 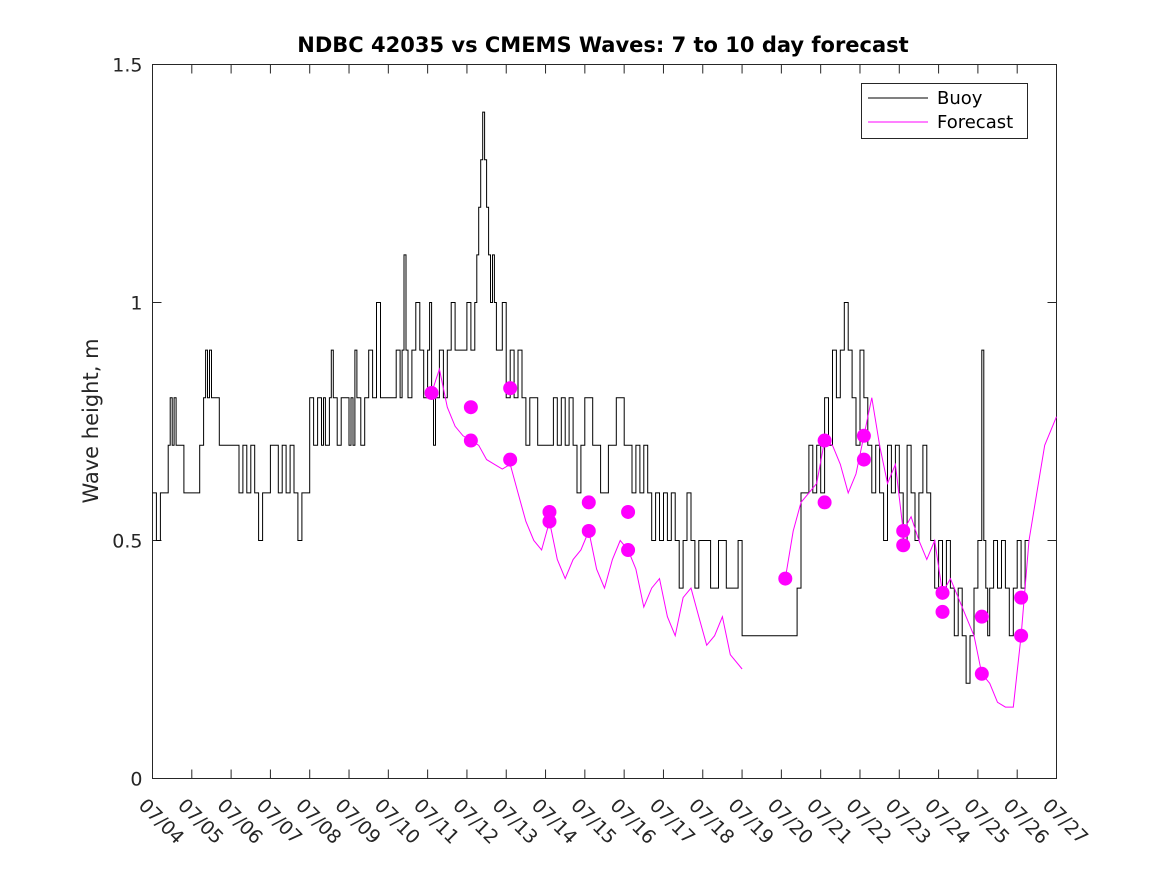 I want to click on legend-box, so click(x=944, y=111).